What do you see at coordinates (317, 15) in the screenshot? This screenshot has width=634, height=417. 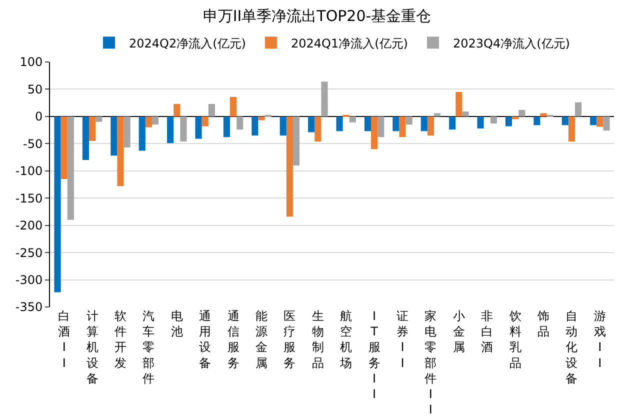 I see `chart-title: 申万II单季净流出TOP20-基金重仓` at bounding box center [317, 15].